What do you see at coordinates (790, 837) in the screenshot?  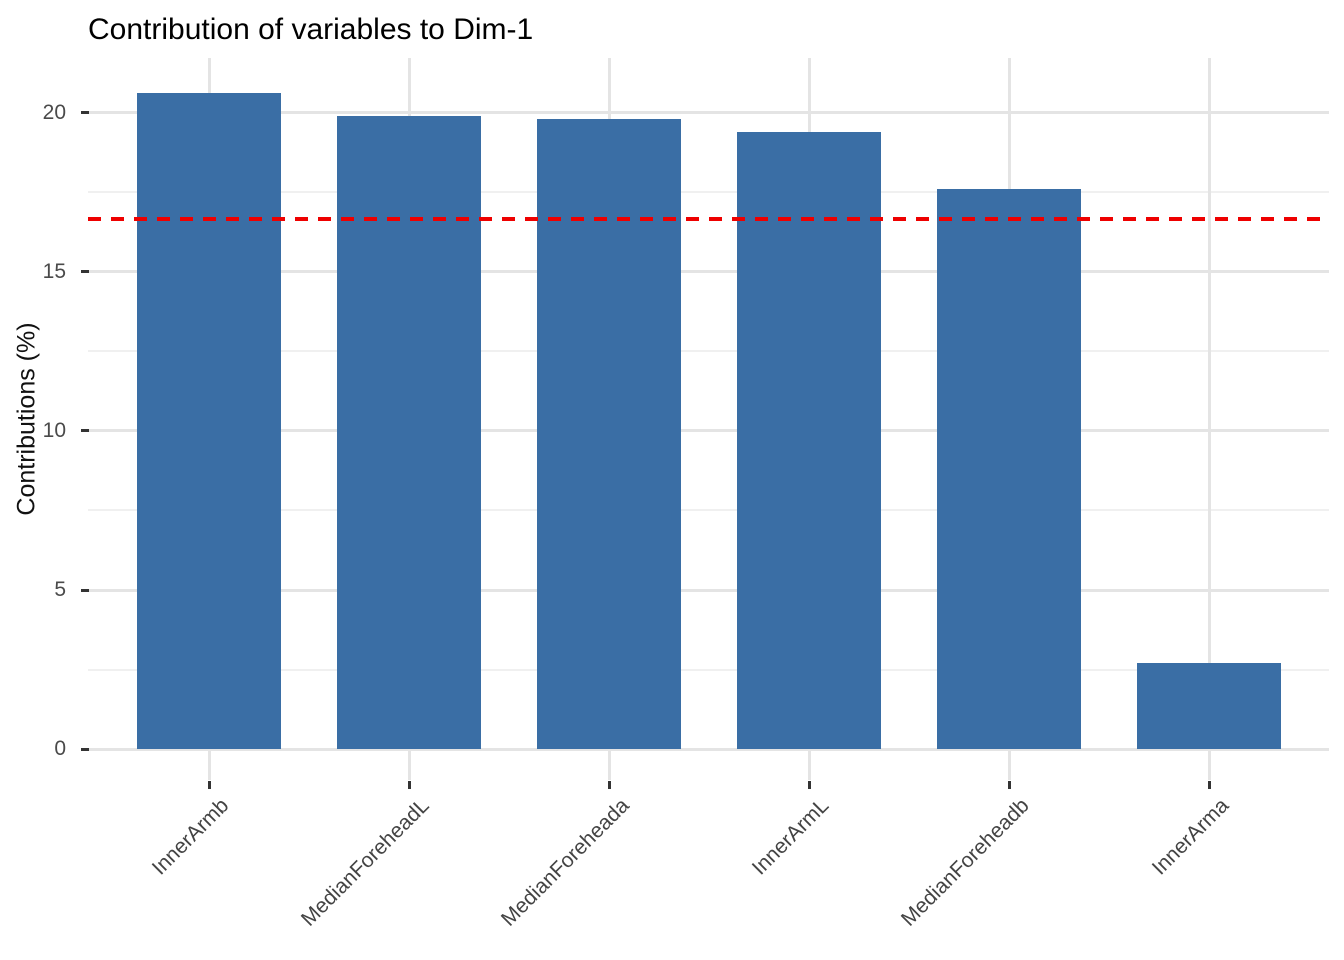 I see `x-tick-label-text: InnerArmL` at bounding box center [790, 837].